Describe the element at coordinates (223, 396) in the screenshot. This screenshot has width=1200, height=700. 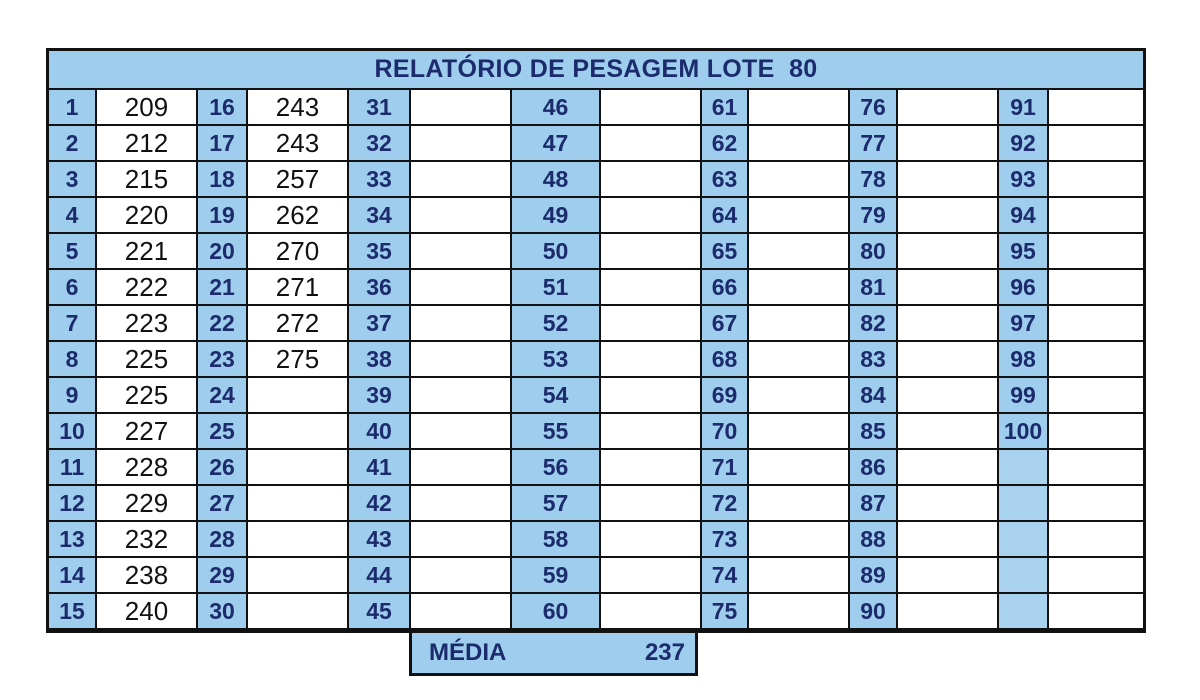
I see `animal-number-cell: 24` at that location.